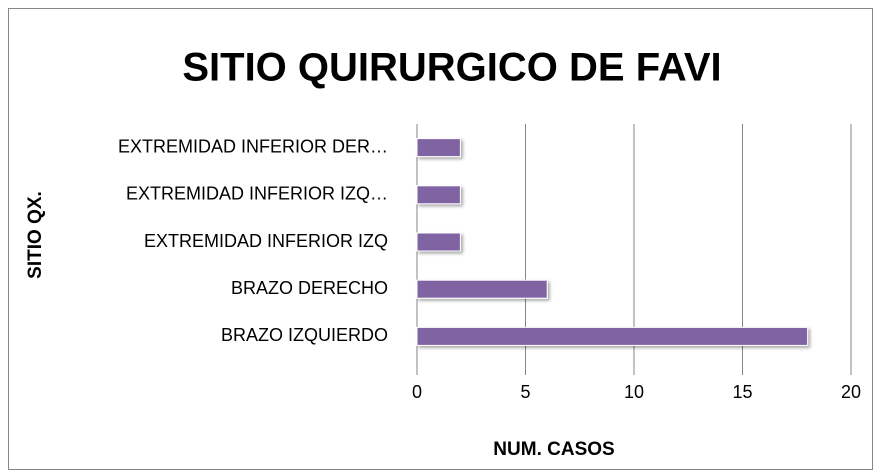 The height and width of the screenshot is (476, 881). I want to click on y-tick-label: BRAZO DERECHO, so click(309, 288).